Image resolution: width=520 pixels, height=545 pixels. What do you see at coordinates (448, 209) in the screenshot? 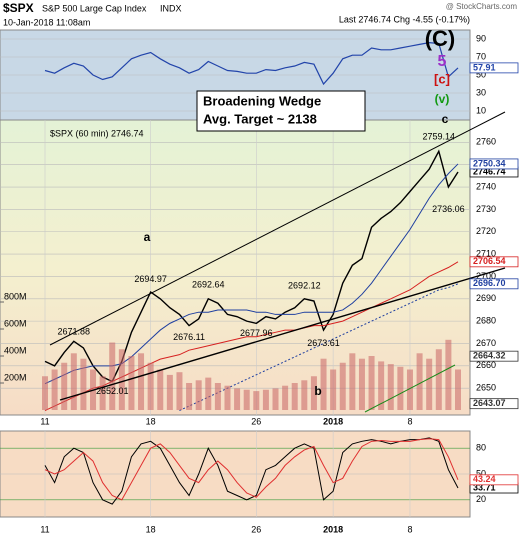
I see `point-label: 2736.06` at bounding box center [448, 209].